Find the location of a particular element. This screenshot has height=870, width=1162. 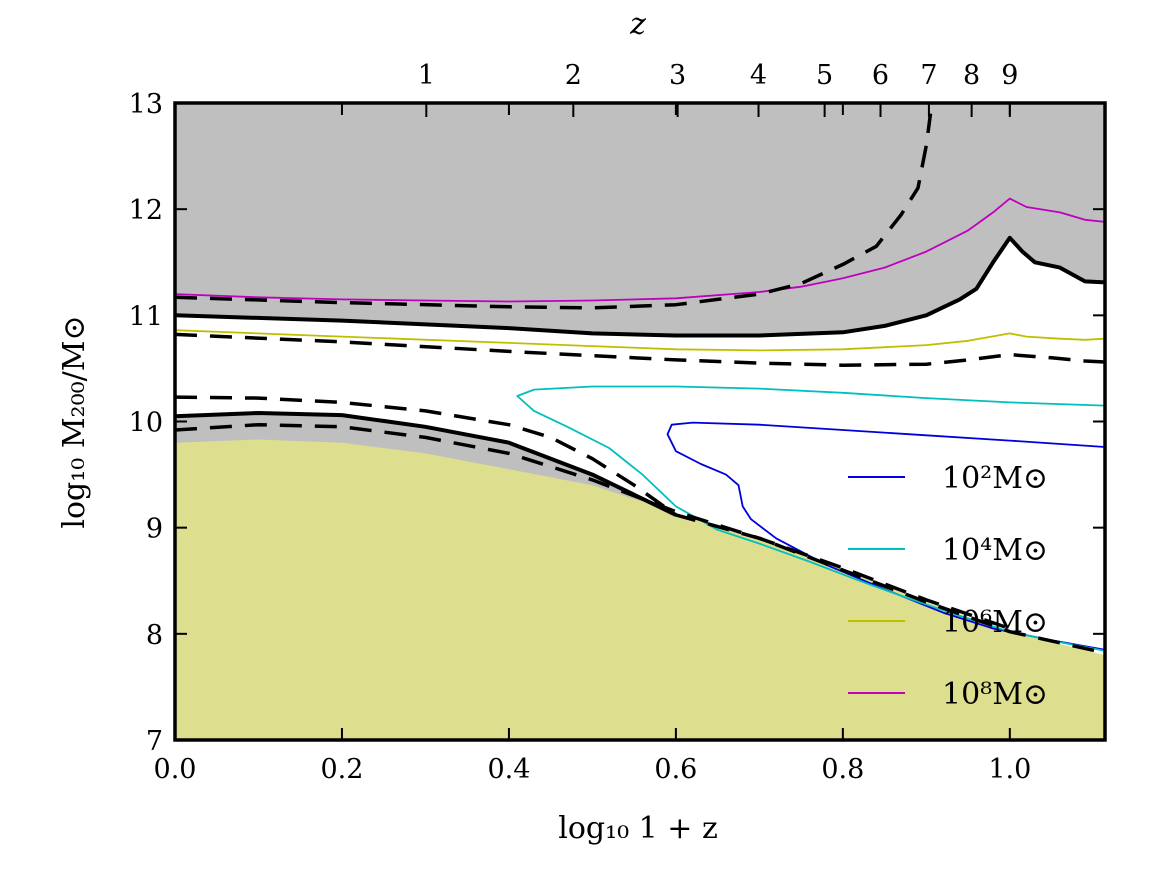

legend: 10²M⊙ 10⁴M⊙ 10⁶M⊙ 10⁸M⊙ is located at coordinates (948, 586).